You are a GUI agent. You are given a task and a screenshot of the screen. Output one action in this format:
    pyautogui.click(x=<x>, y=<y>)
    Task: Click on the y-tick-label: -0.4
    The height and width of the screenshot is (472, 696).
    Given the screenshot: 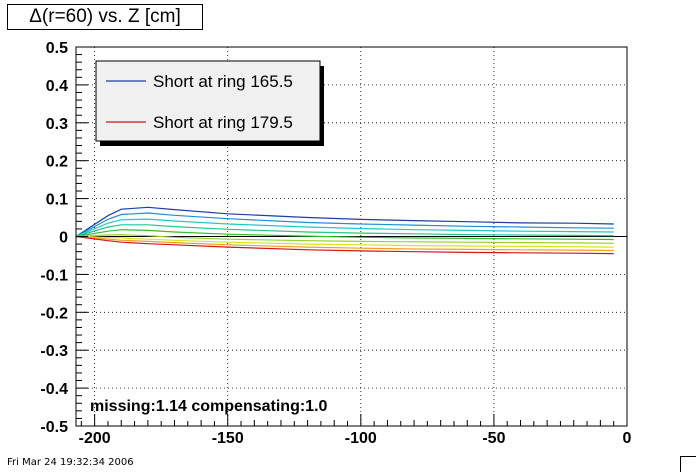 What is the action you would take?
    pyautogui.click(x=54, y=389)
    